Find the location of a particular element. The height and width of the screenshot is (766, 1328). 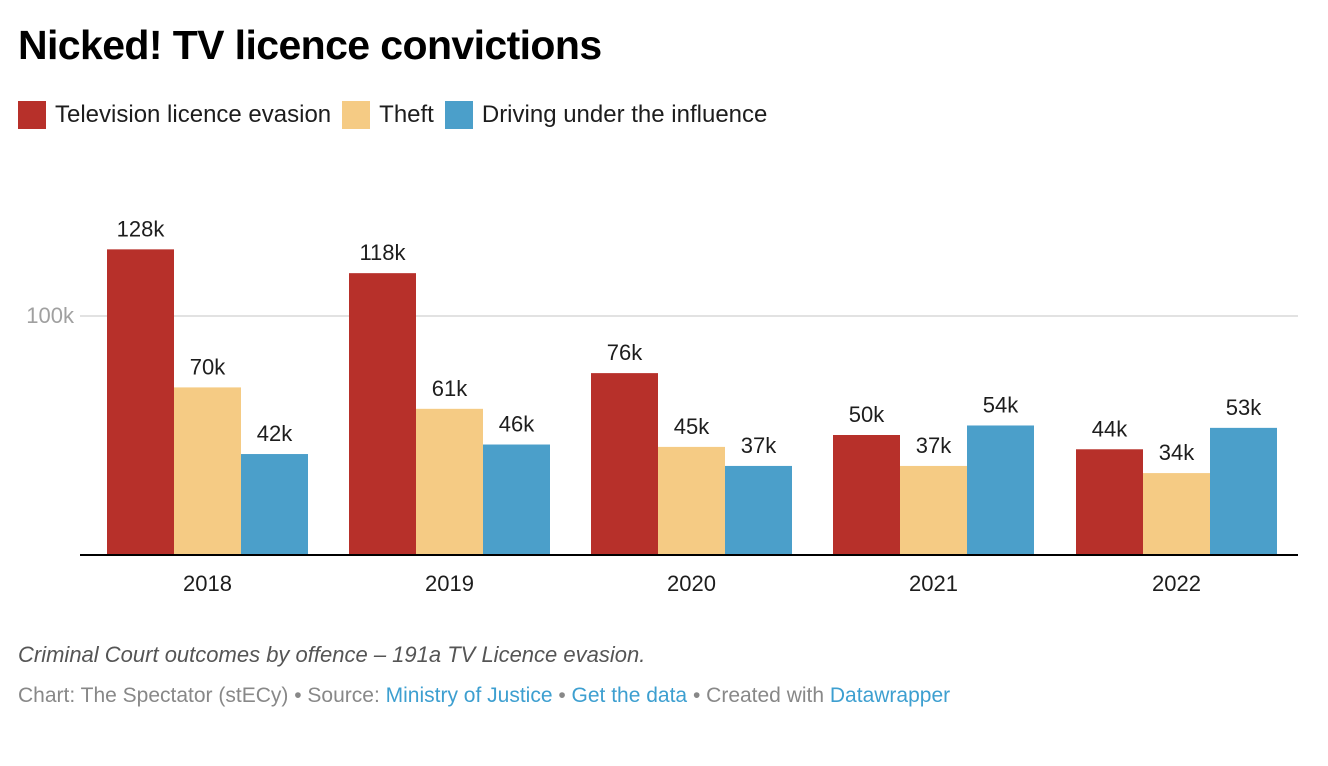

chart-credit: Chart: The Spectator (stECy) is located at coordinates (153, 695).